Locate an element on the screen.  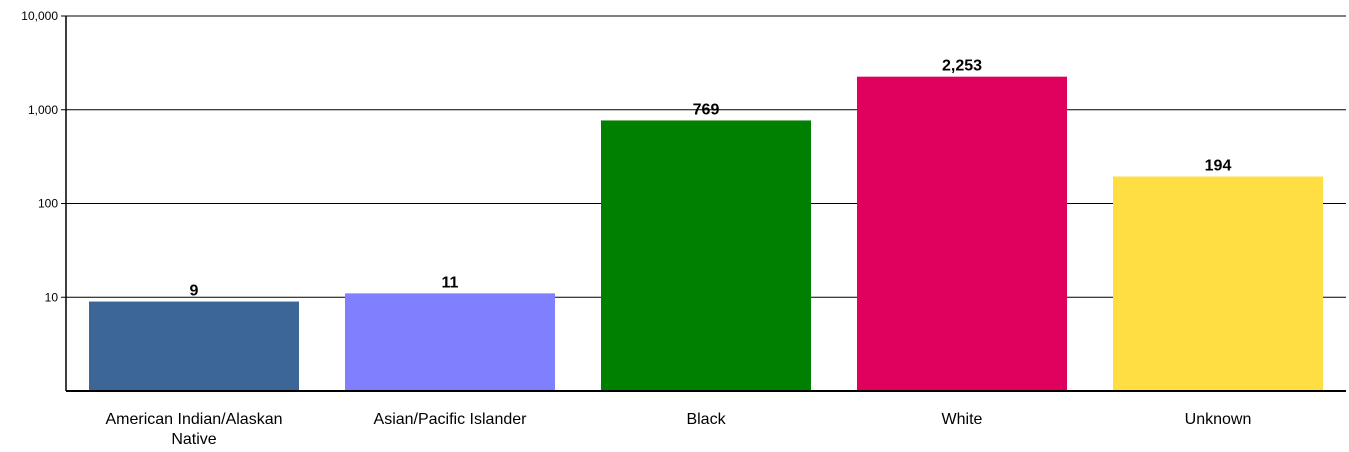
data-label: 2,253 is located at coordinates (962, 66).